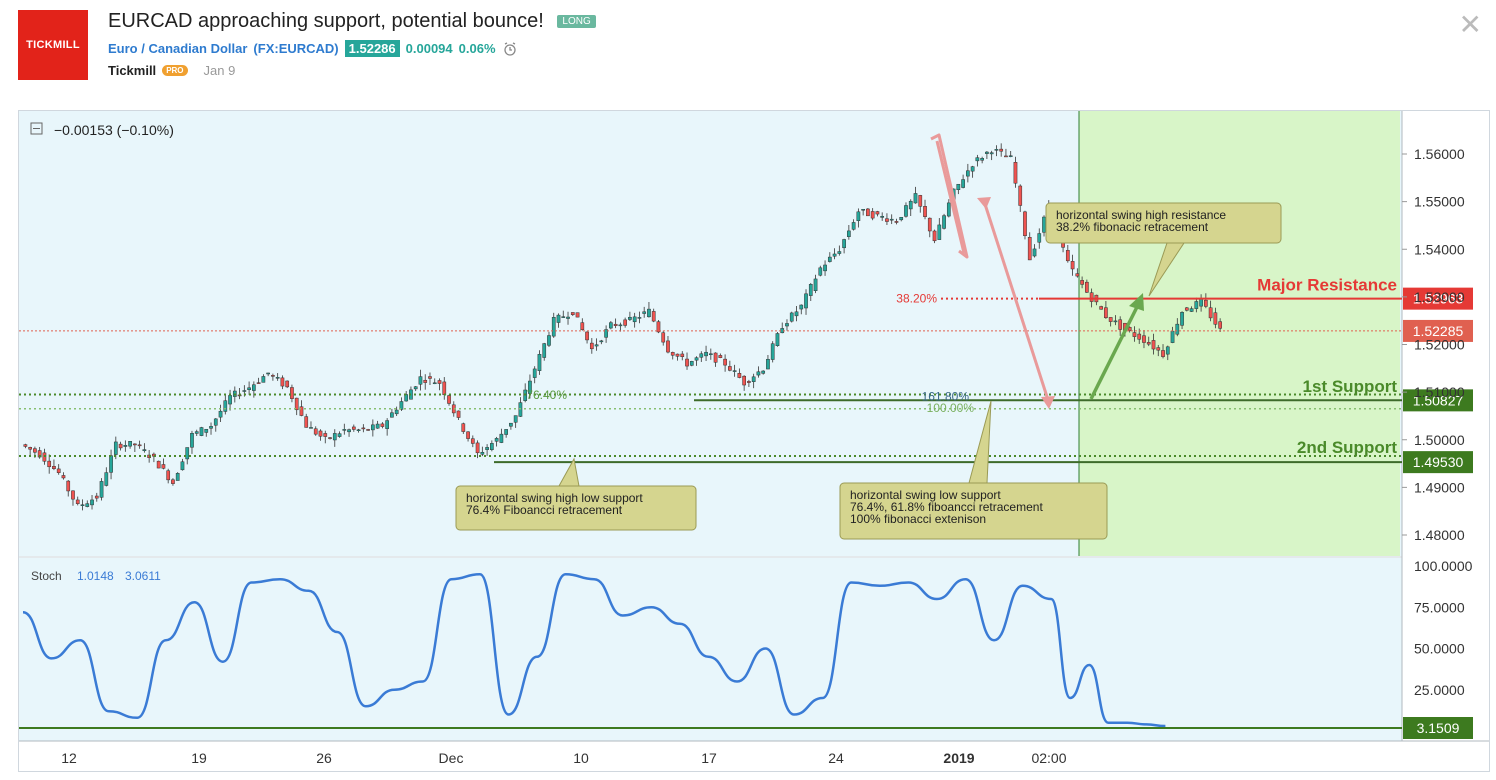 The width and height of the screenshot is (1496, 780). Describe the element at coordinates (1141, 215) in the screenshot. I see `resistance-callout-line: horizontal swing high resistance` at that location.